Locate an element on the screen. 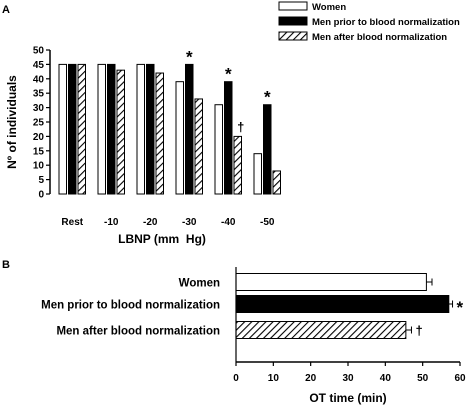 The height and width of the screenshot is (410, 474). y-tick-label: 20 is located at coordinates (39, 137).